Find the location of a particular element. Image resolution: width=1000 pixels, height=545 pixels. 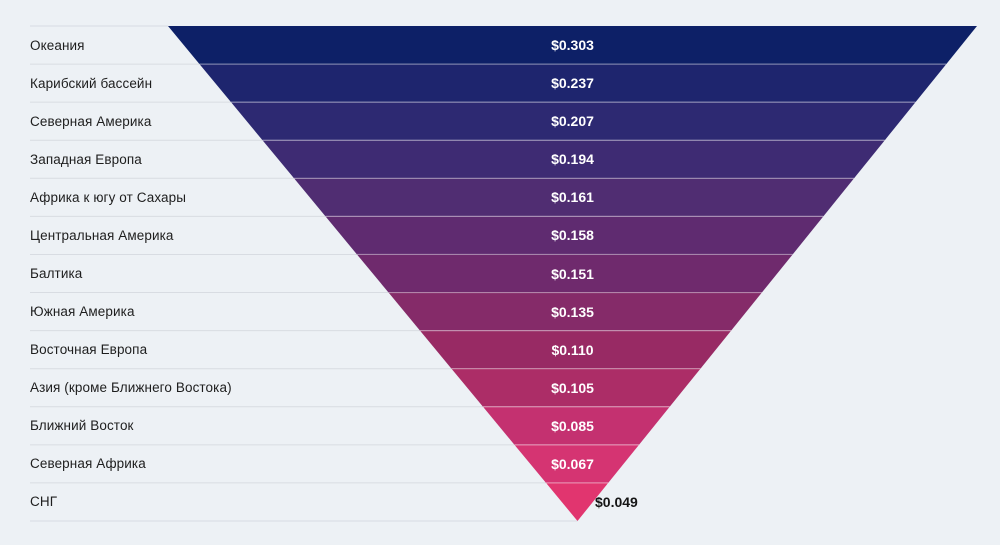

category-label-12: СНГ is located at coordinates (44, 502).